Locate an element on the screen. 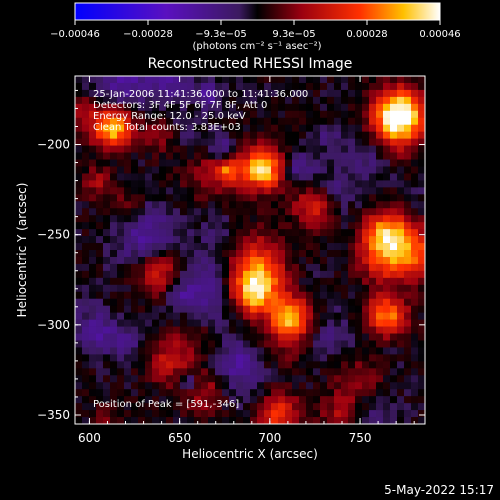 The height and width of the screenshot is (500, 500). peak-position-label: Position of Peak = [591,-346] is located at coordinates (166, 404).